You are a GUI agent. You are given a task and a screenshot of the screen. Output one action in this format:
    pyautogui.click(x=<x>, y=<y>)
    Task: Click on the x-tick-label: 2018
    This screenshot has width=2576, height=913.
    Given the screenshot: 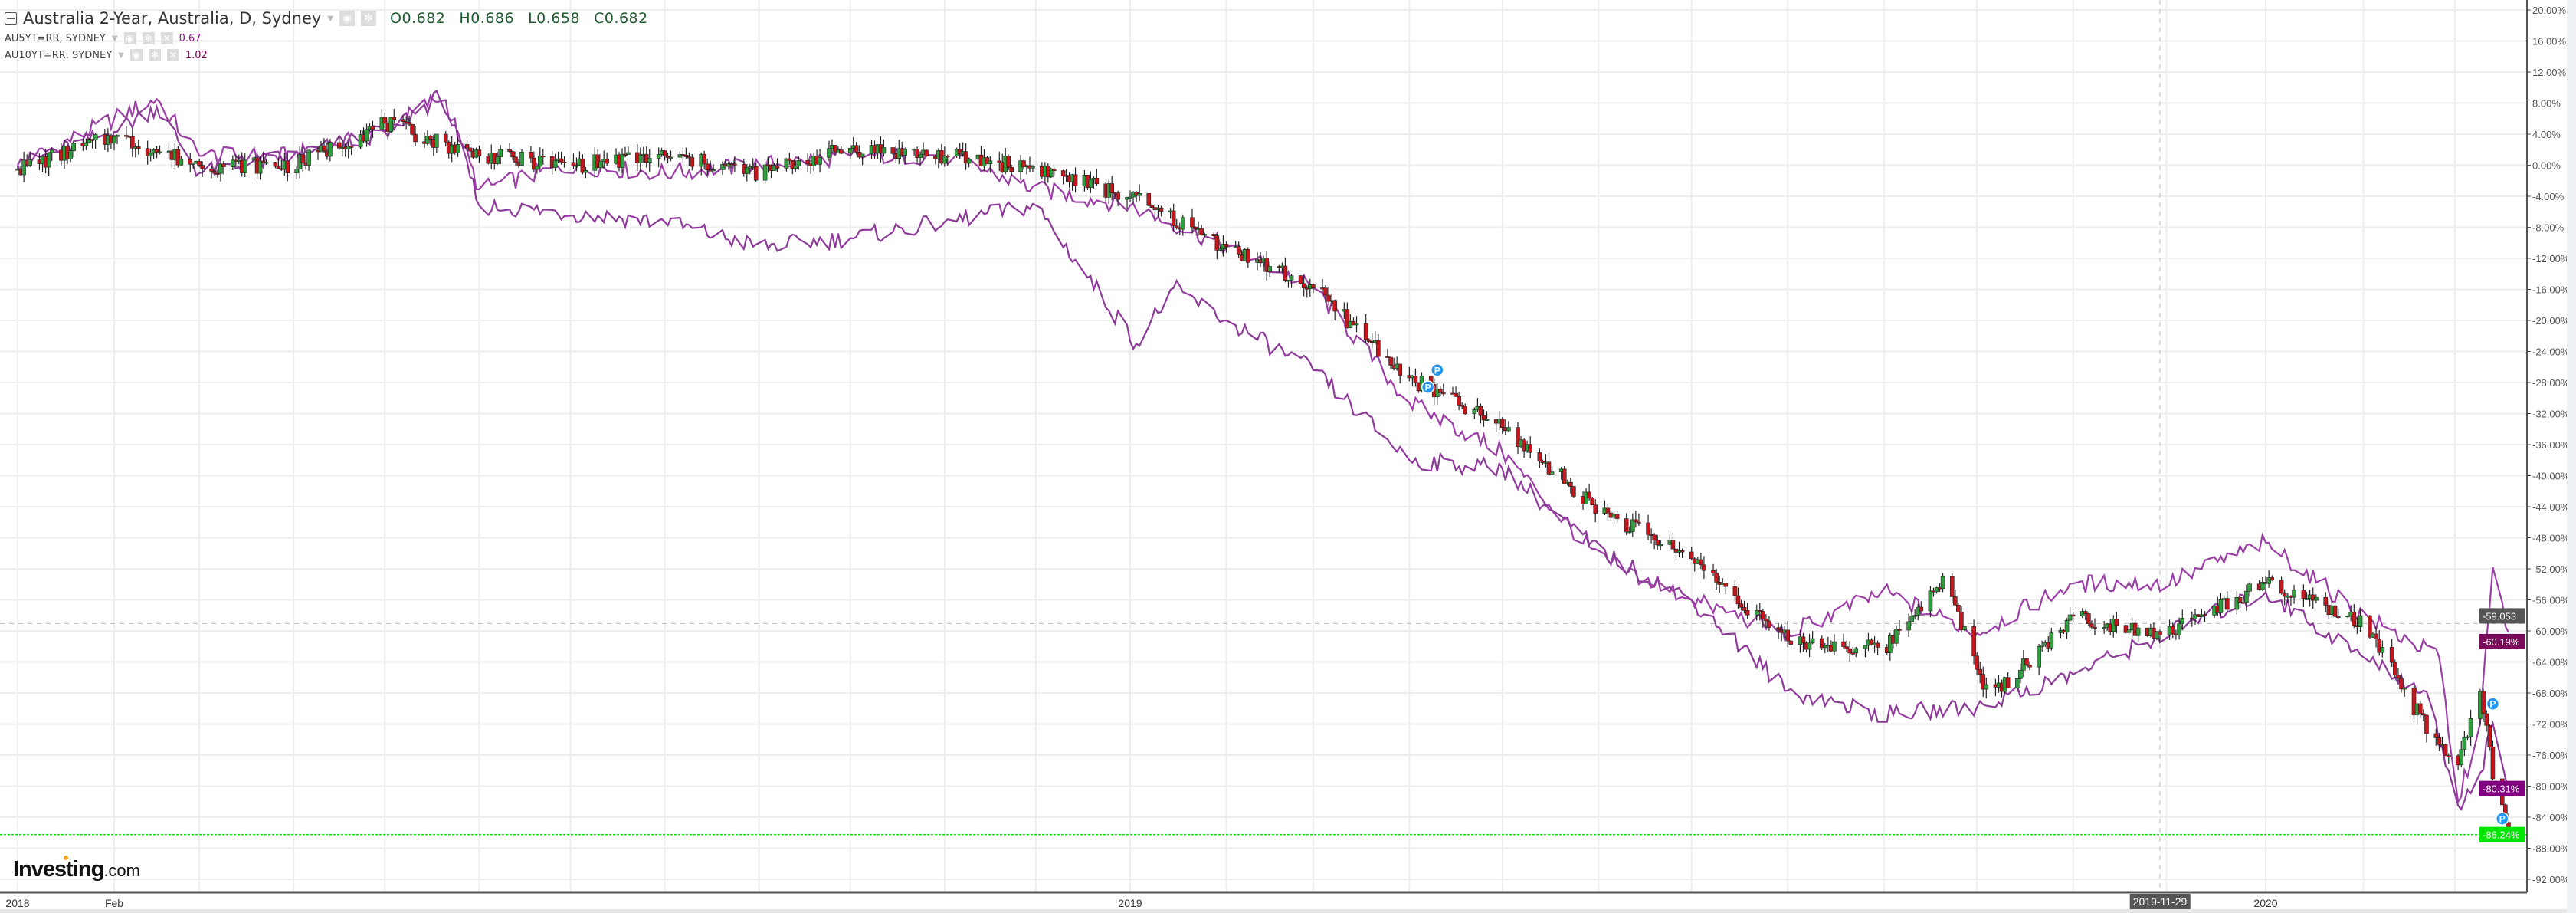 What is the action you would take?
    pyautogui.click(x=17, y=903)
    